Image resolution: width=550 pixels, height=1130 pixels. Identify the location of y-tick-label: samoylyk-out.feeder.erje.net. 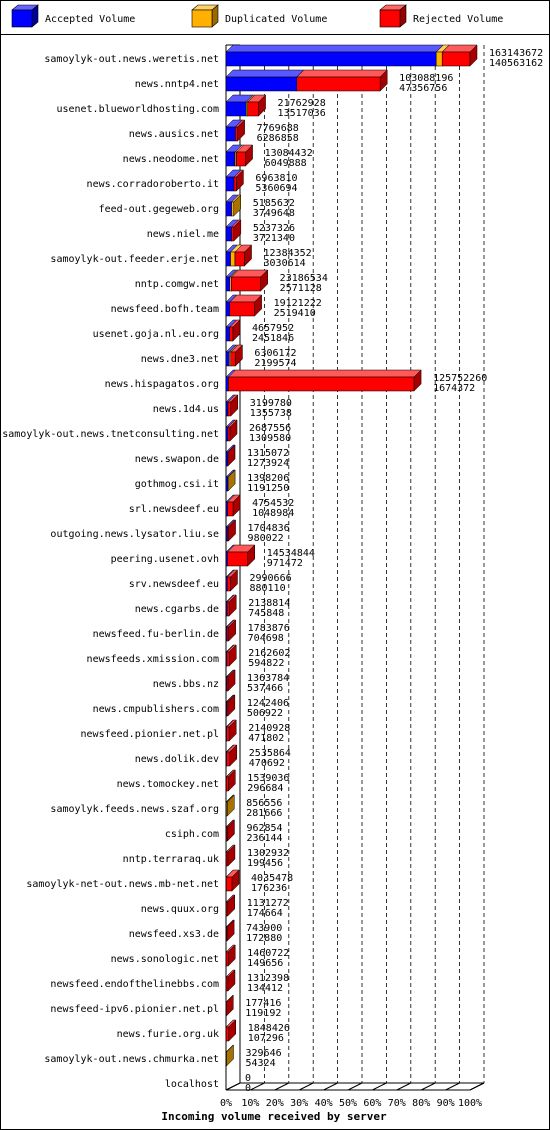
(134, 259).